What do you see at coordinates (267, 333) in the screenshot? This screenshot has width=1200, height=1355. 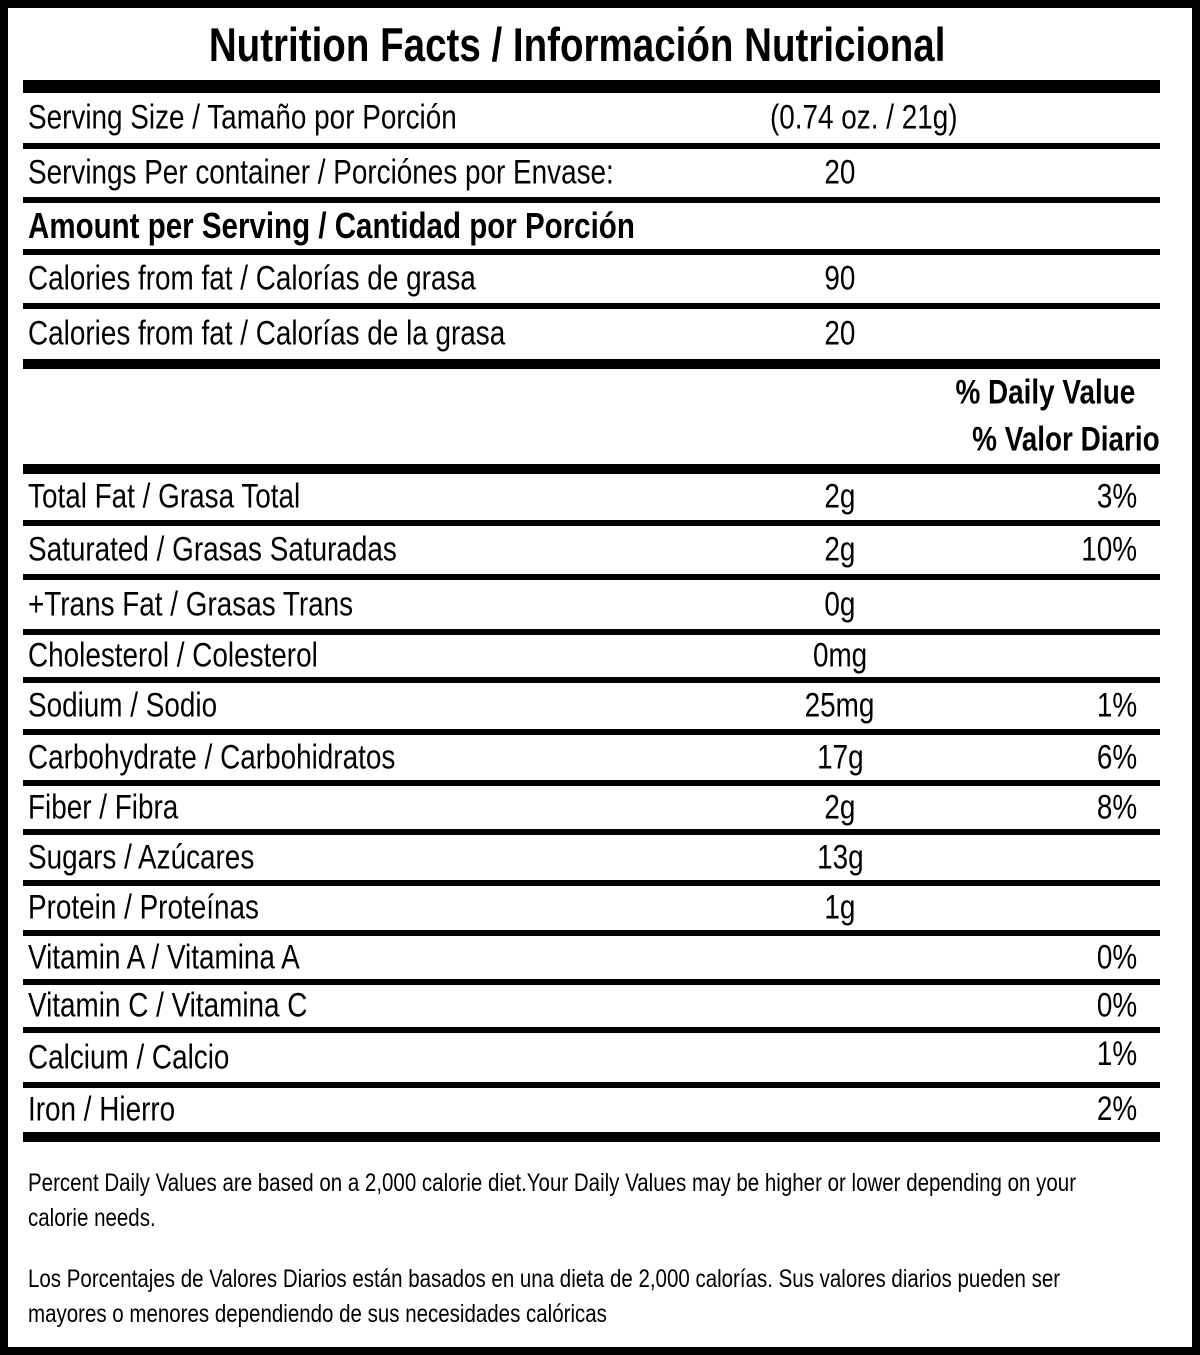 I see `calories-2-label: Calories from fat / Calorías de la grasa` at bounding box center [267, 333].